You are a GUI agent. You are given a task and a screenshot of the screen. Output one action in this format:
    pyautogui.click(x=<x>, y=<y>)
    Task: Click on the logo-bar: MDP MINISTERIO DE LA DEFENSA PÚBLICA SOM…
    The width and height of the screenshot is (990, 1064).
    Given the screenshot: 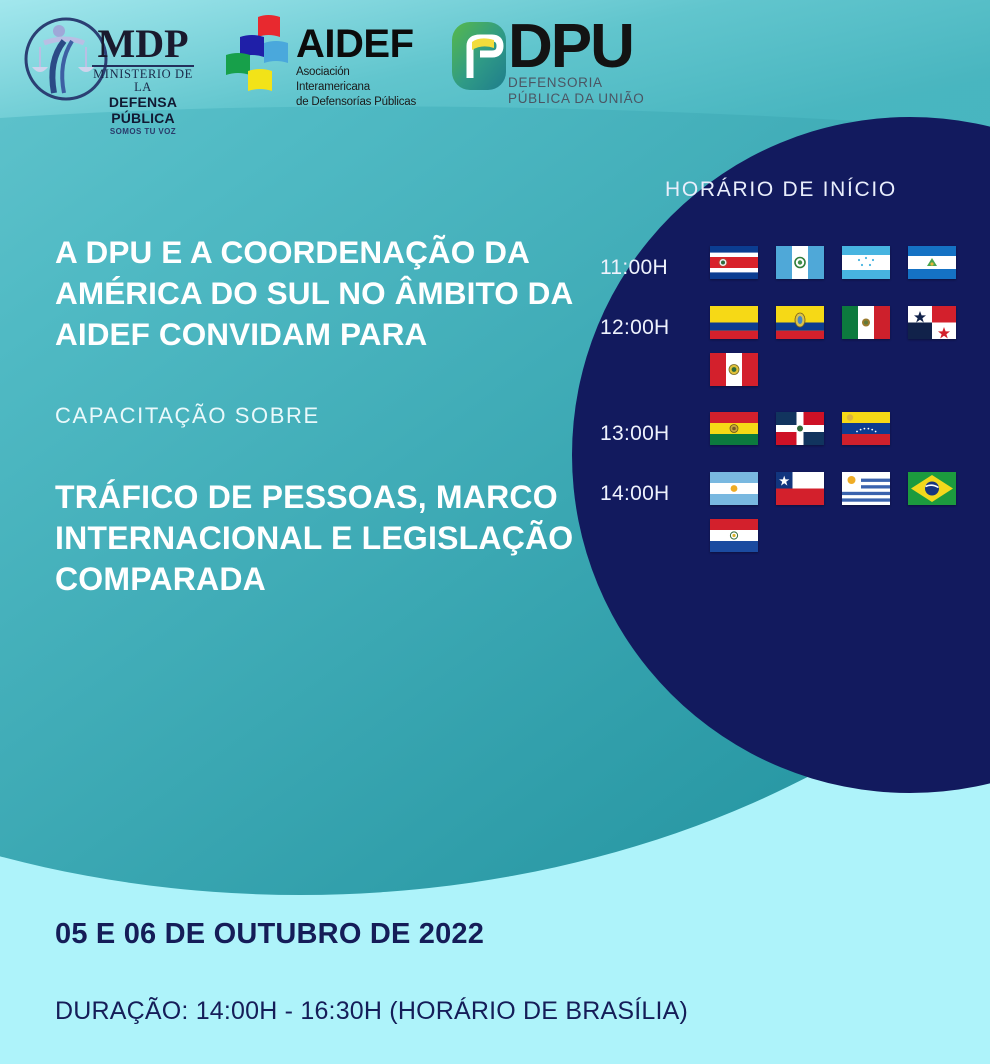 What is the action you would take?
    pyautogui.click(x=495, y=68)
    